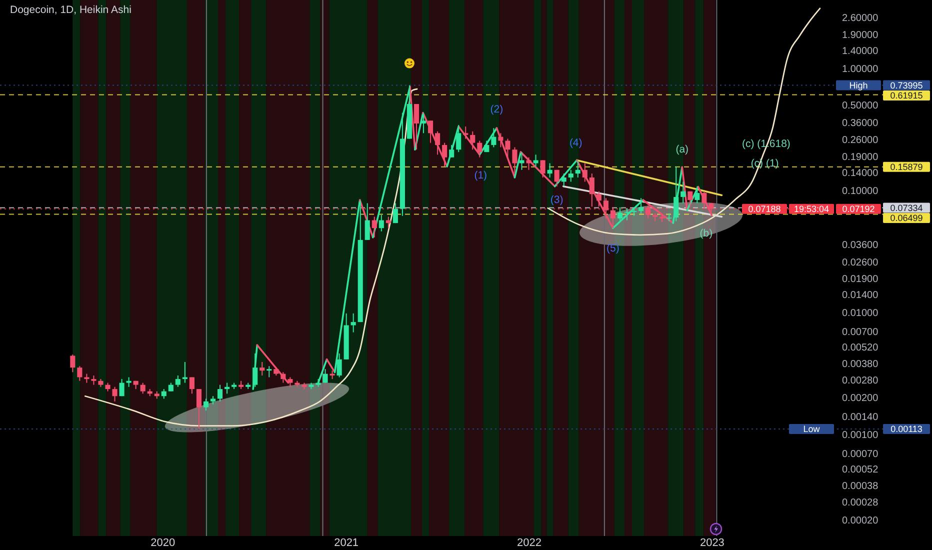 The width and height of the screenshot is (932, 550). Describe the element at coordinates (860, 364) in the screenshot. I see `y-tick-label: 0.00380` at that location.